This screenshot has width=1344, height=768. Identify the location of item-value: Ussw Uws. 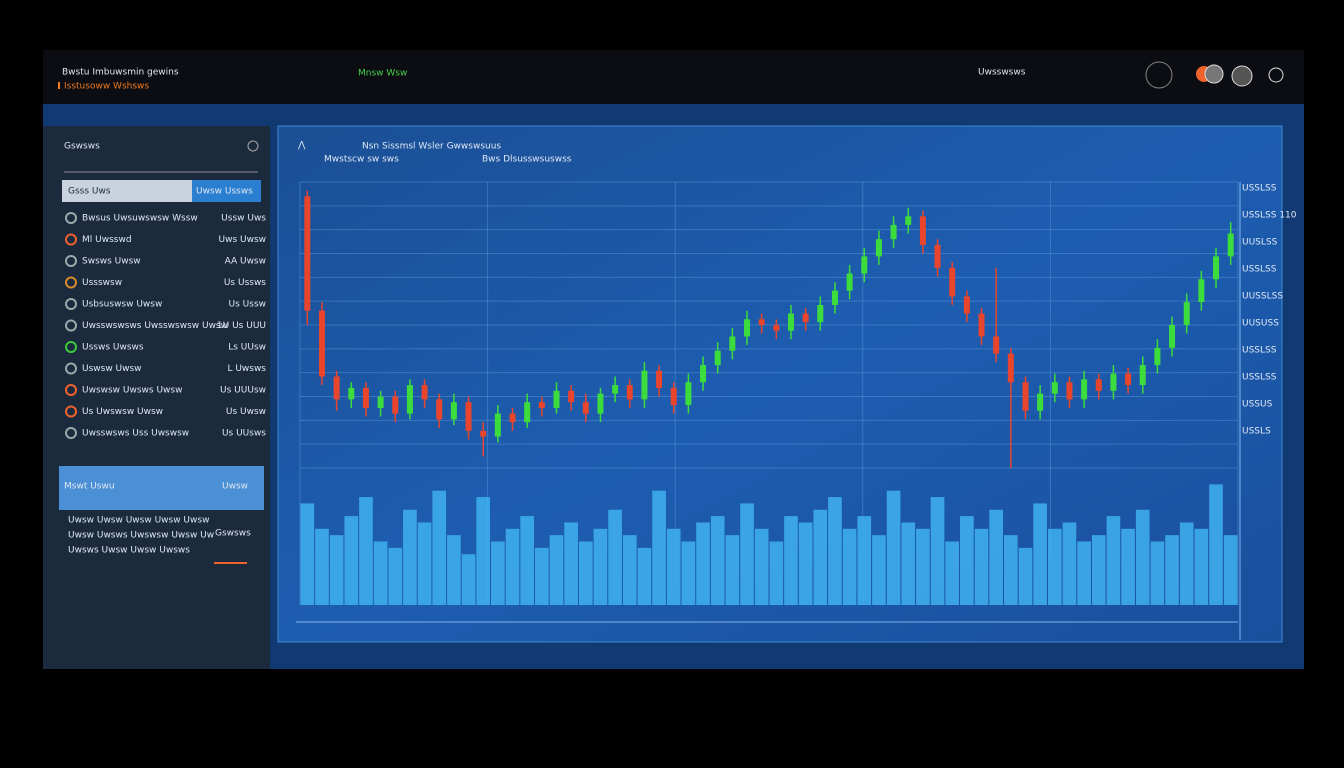
(243, 219).